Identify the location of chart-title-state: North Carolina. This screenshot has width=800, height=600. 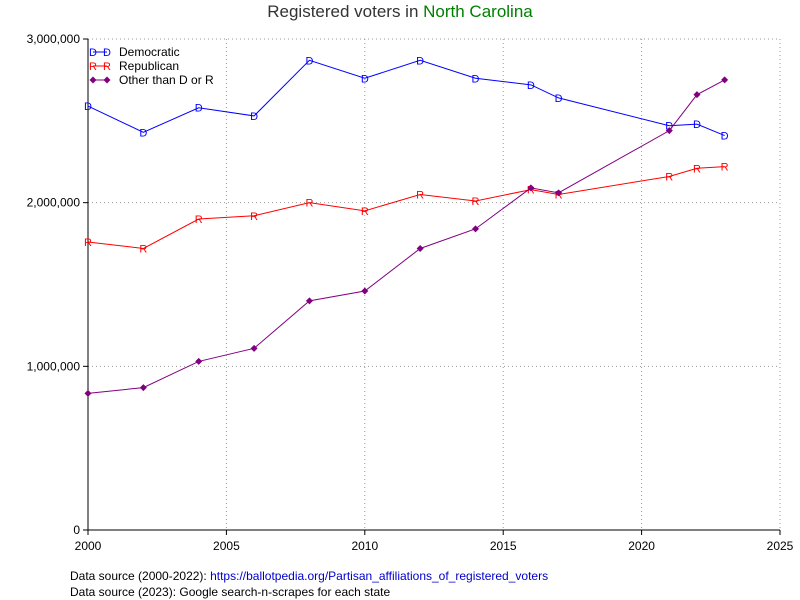
(478, 11).